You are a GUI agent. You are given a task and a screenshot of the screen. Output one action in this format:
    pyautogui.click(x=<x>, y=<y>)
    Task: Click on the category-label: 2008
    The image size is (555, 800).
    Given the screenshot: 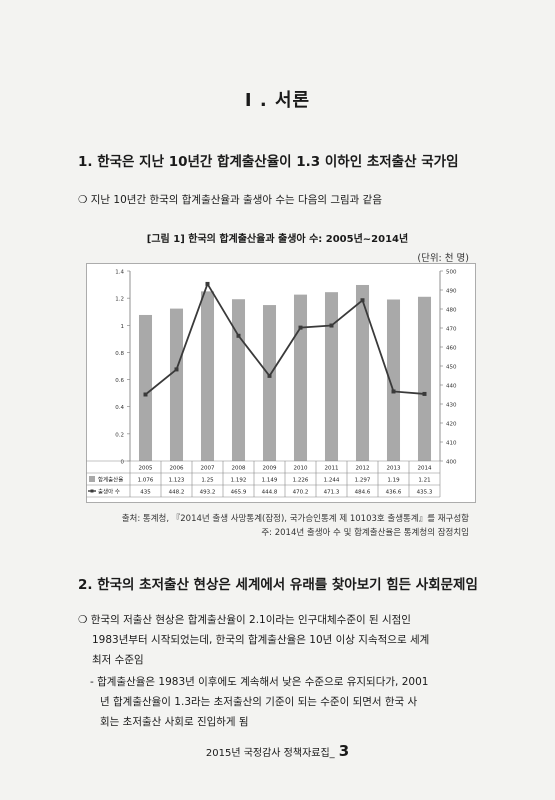 What is the action you would take?
    pyautogui.click(x=239, y=469)
    